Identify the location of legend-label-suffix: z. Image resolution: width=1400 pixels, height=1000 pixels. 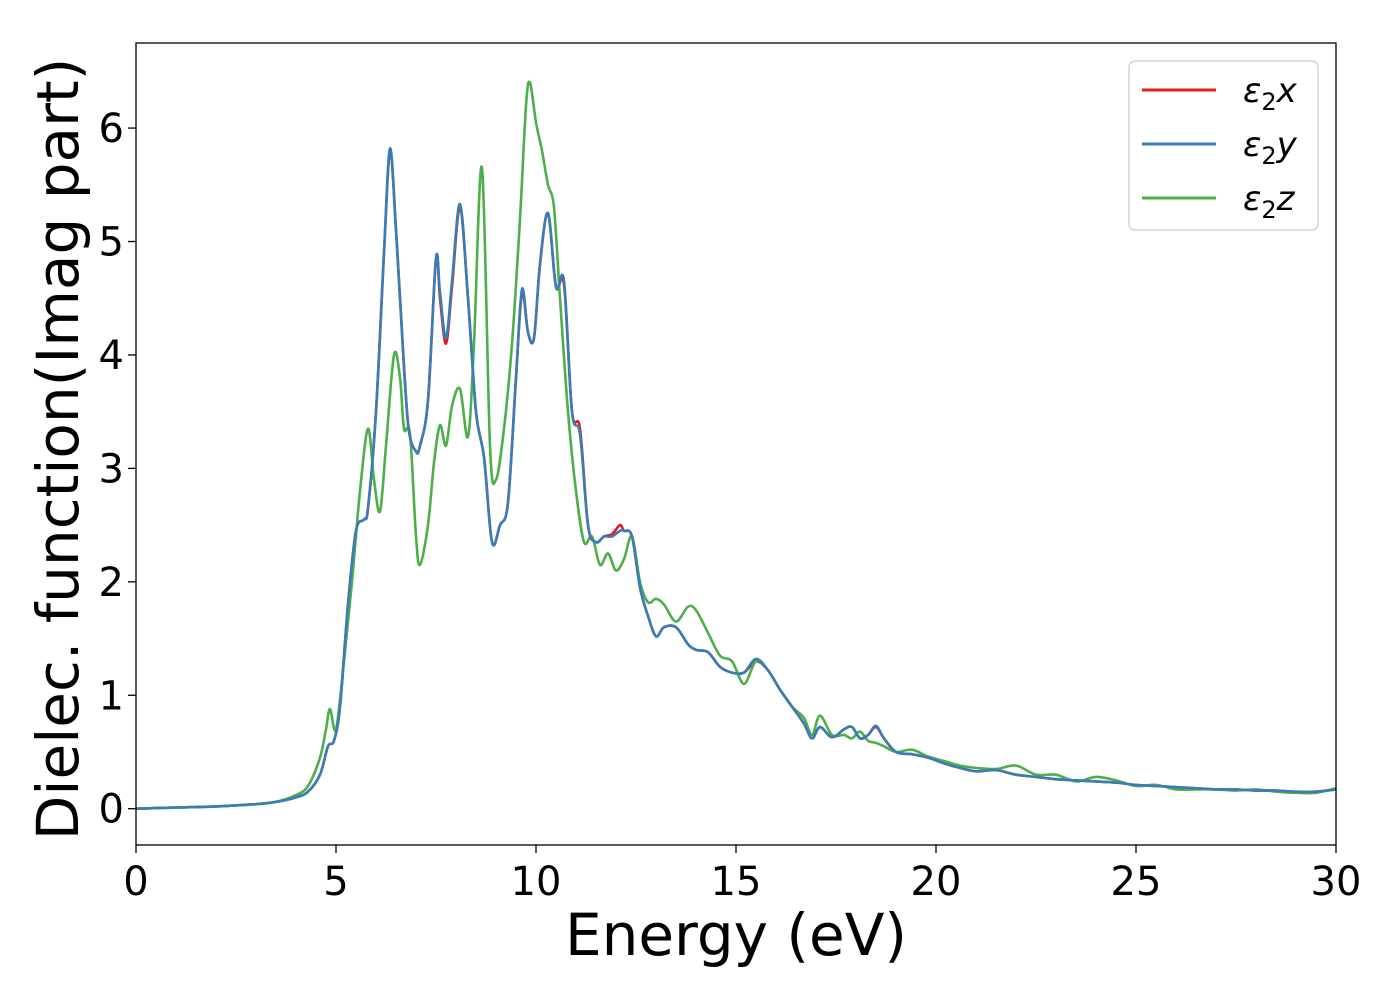
(1286, 199).